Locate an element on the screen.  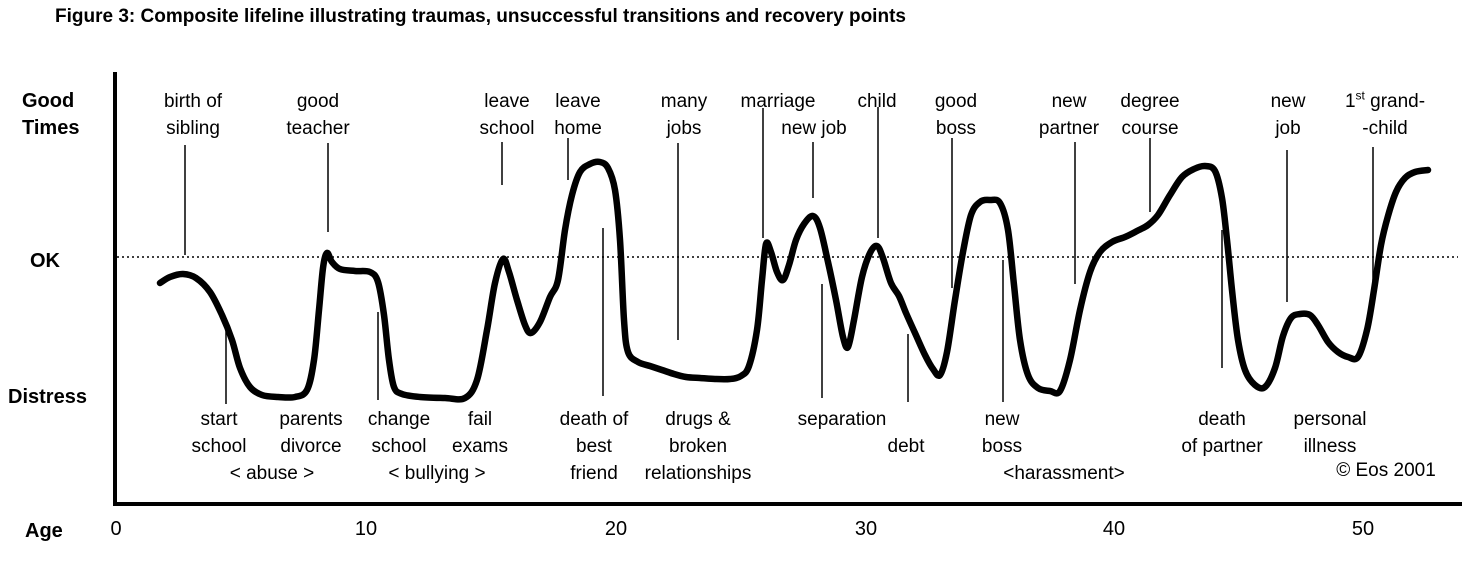
event-label-good: good teacher is located at coordinates (318, 115).